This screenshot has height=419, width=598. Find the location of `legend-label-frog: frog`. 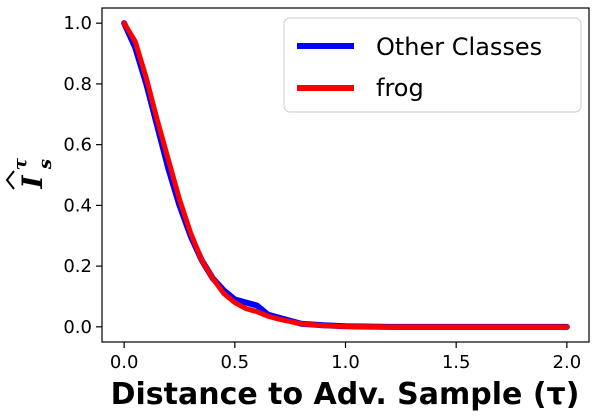

legend-label-frog: frog is located at coordinates (400, 88).